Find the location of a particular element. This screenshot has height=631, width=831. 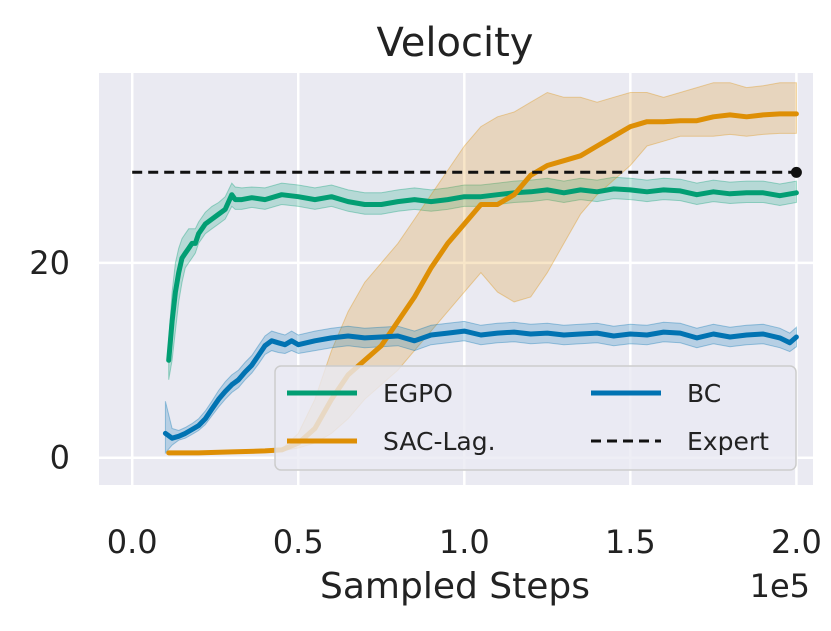

x-tick-label: 0.0 is located at coordinates (132, 542).